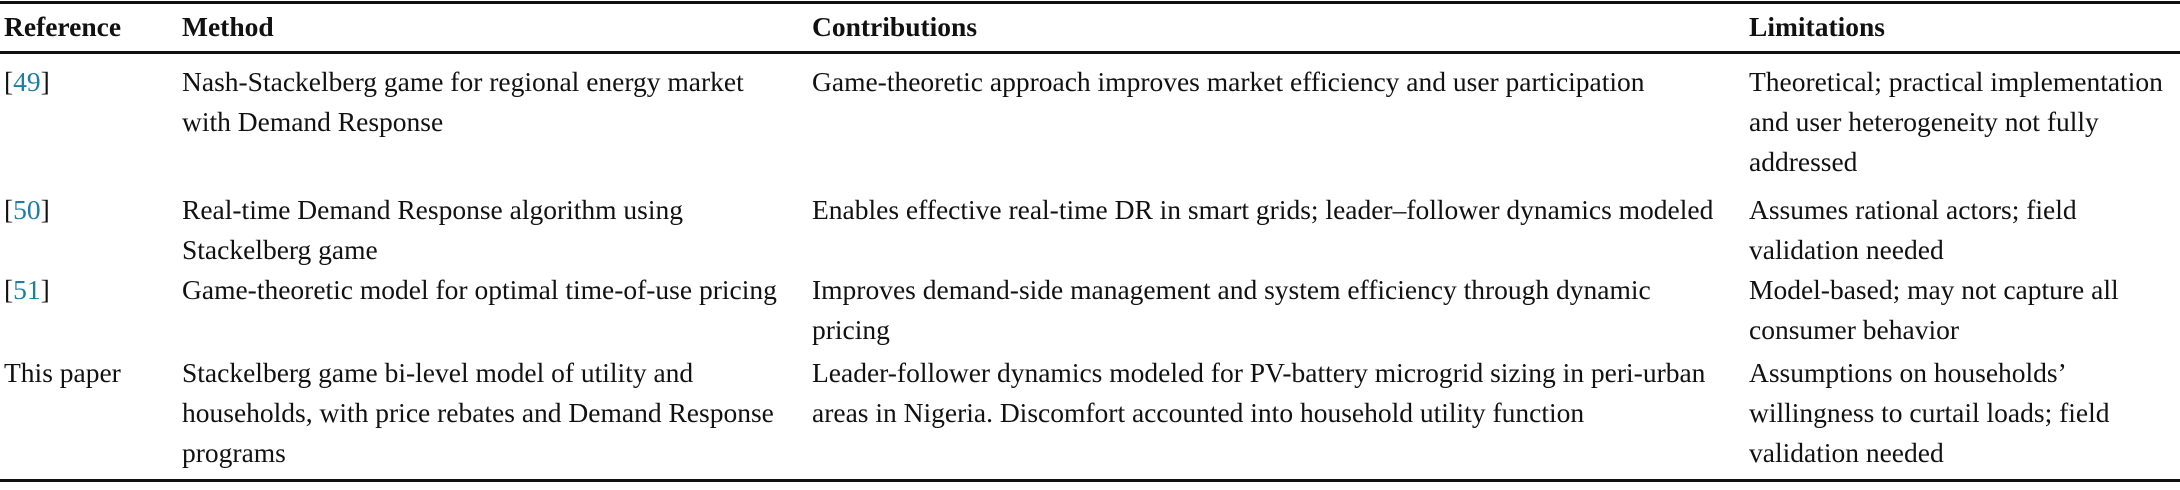 The height and width of the screenshot is (490, 2180). What do you see at coordinates (88, 311) in the screenshot?
I see `reference-cell: [51]` at bounding box center [88, 311].